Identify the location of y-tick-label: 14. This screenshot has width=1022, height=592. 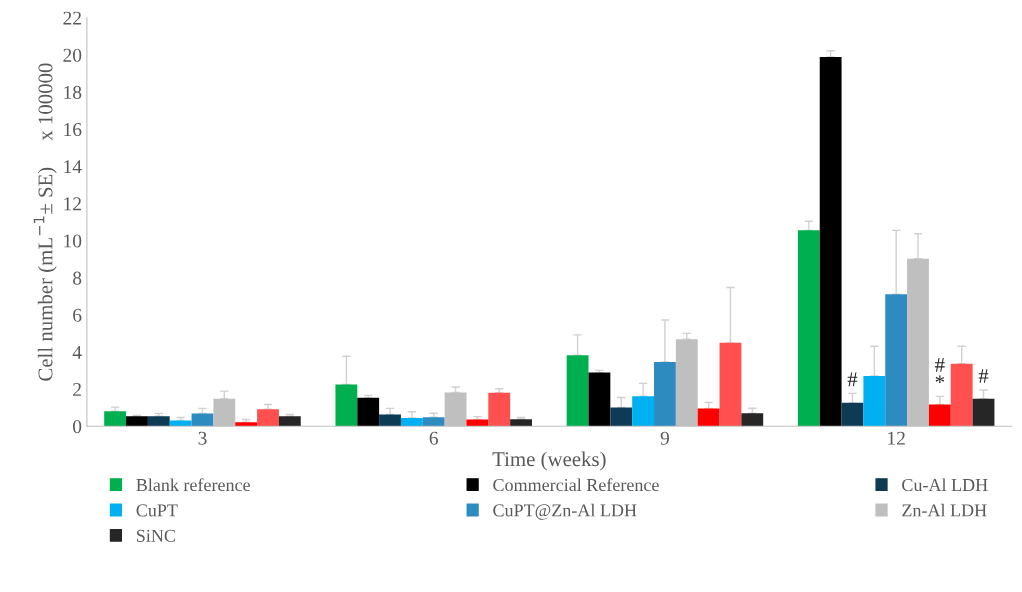
(73, 167).